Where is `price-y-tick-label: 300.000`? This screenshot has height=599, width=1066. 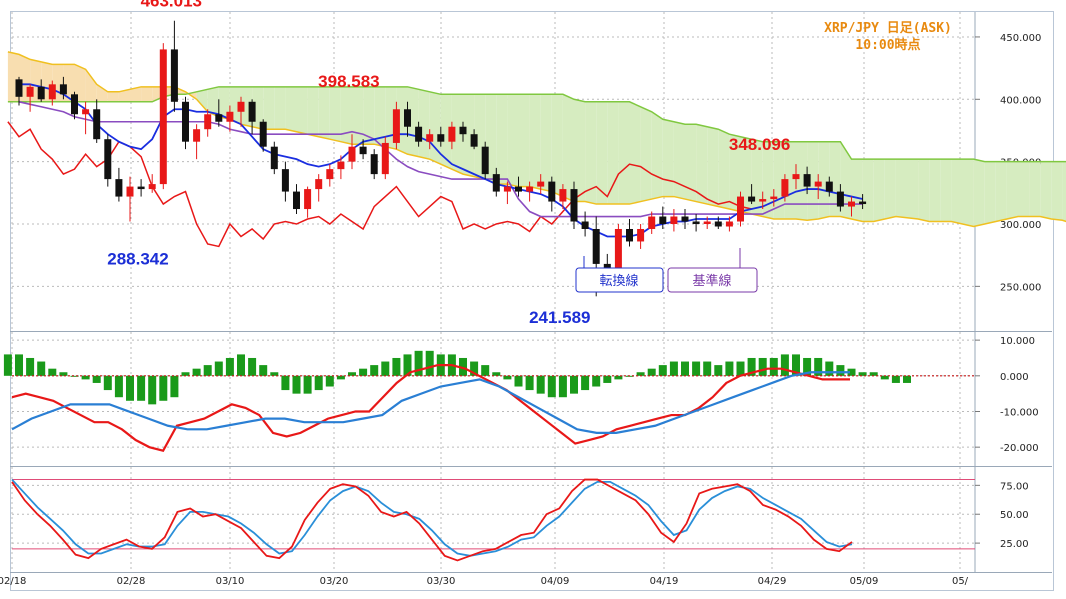 price-y-tick-label: 300.000 is located at coordinates (1020, 225).